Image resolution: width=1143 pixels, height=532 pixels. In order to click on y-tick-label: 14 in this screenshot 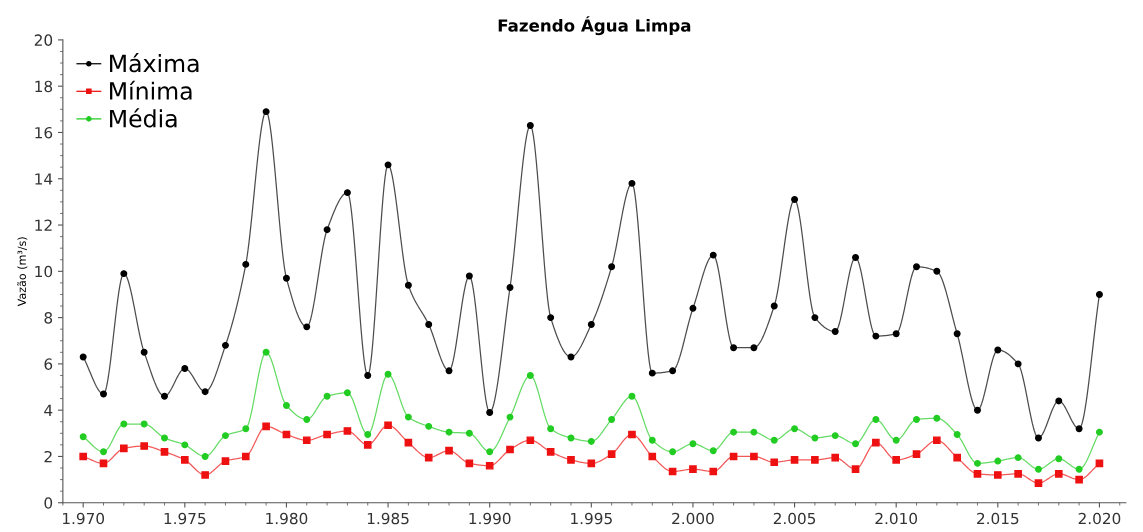, I will do `click(44, 179)`.